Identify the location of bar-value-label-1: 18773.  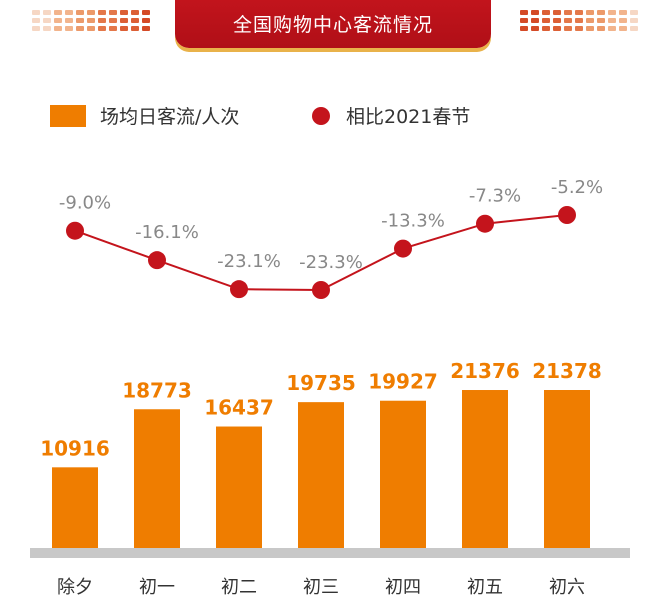
(157, 390).